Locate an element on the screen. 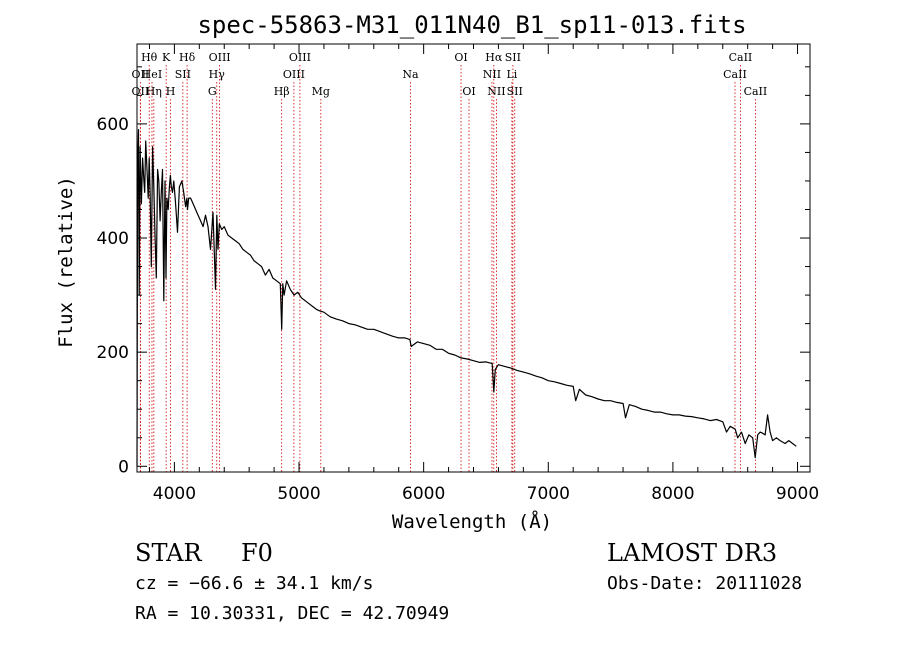  y-tick-label: 200 is located at coordinates (113, 353).